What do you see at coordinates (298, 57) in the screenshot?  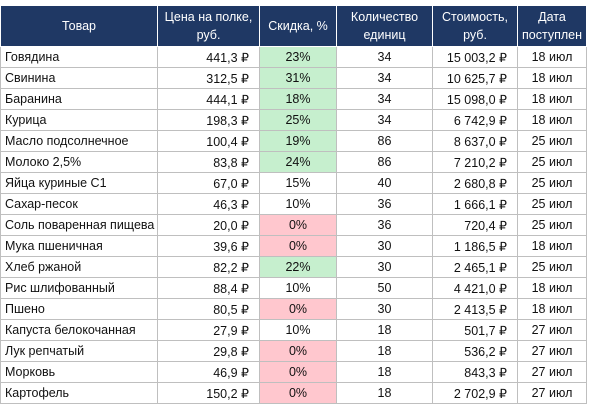 I see `table-cell: 23%` at bounding box center [298, 57].